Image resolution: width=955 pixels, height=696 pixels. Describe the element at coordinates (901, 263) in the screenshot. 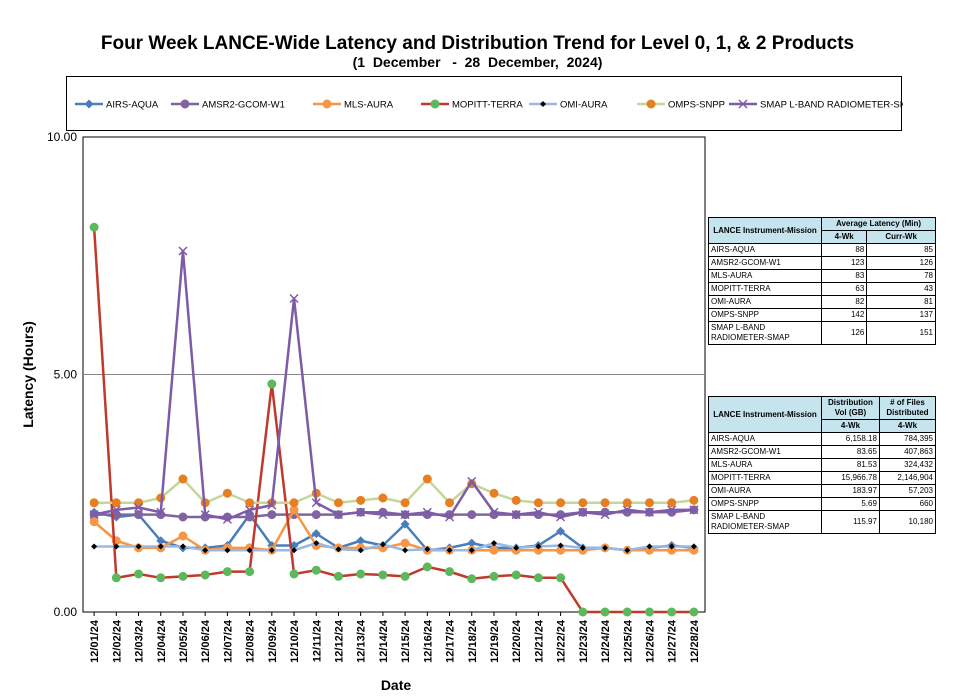

I see `latency-cell-curr: 126` at that location.